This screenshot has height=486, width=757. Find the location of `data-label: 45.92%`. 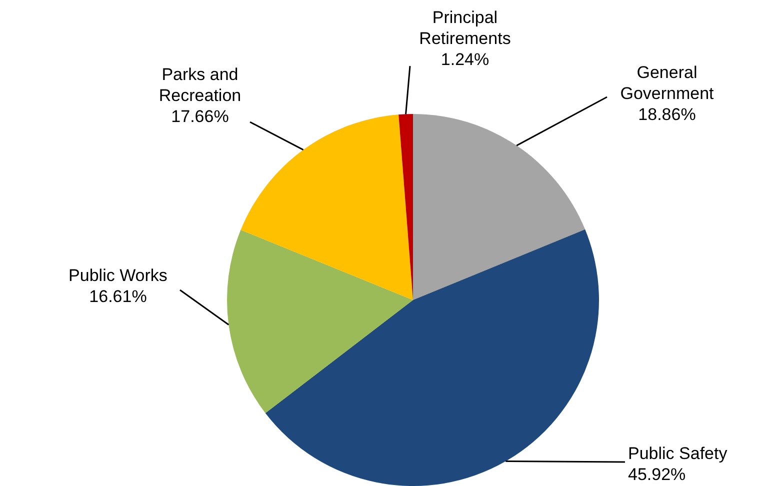

data-label: 45.92% is located at coordinates (657, 474).